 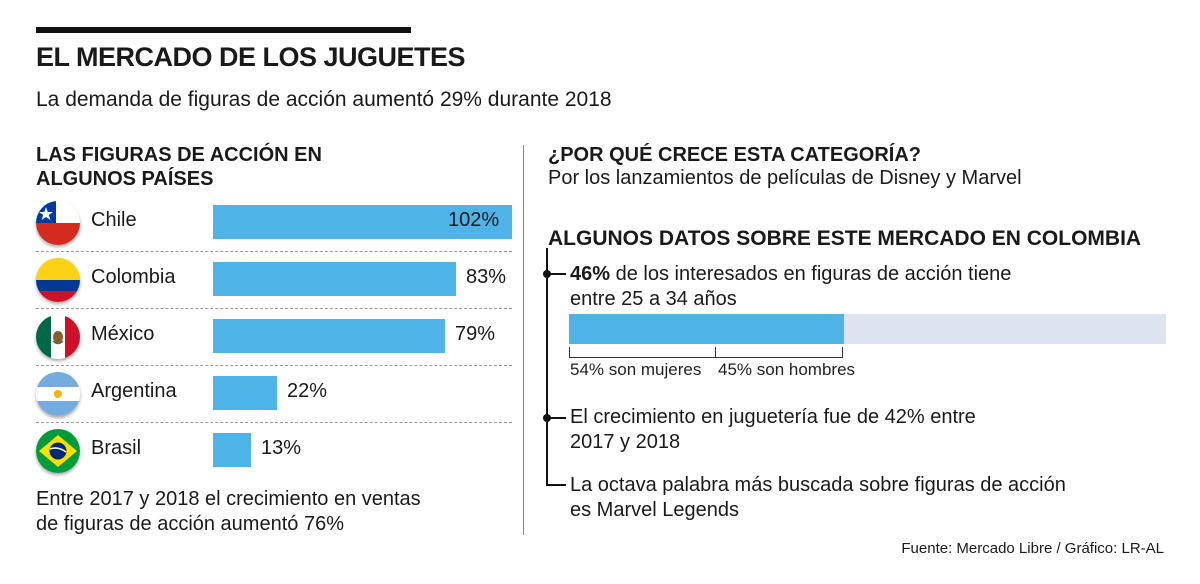 What do you see at coordinates (636, 369) in the screenshot?
I see `women-share-label: 54% son mujeres` at bounding box center [636, 369].